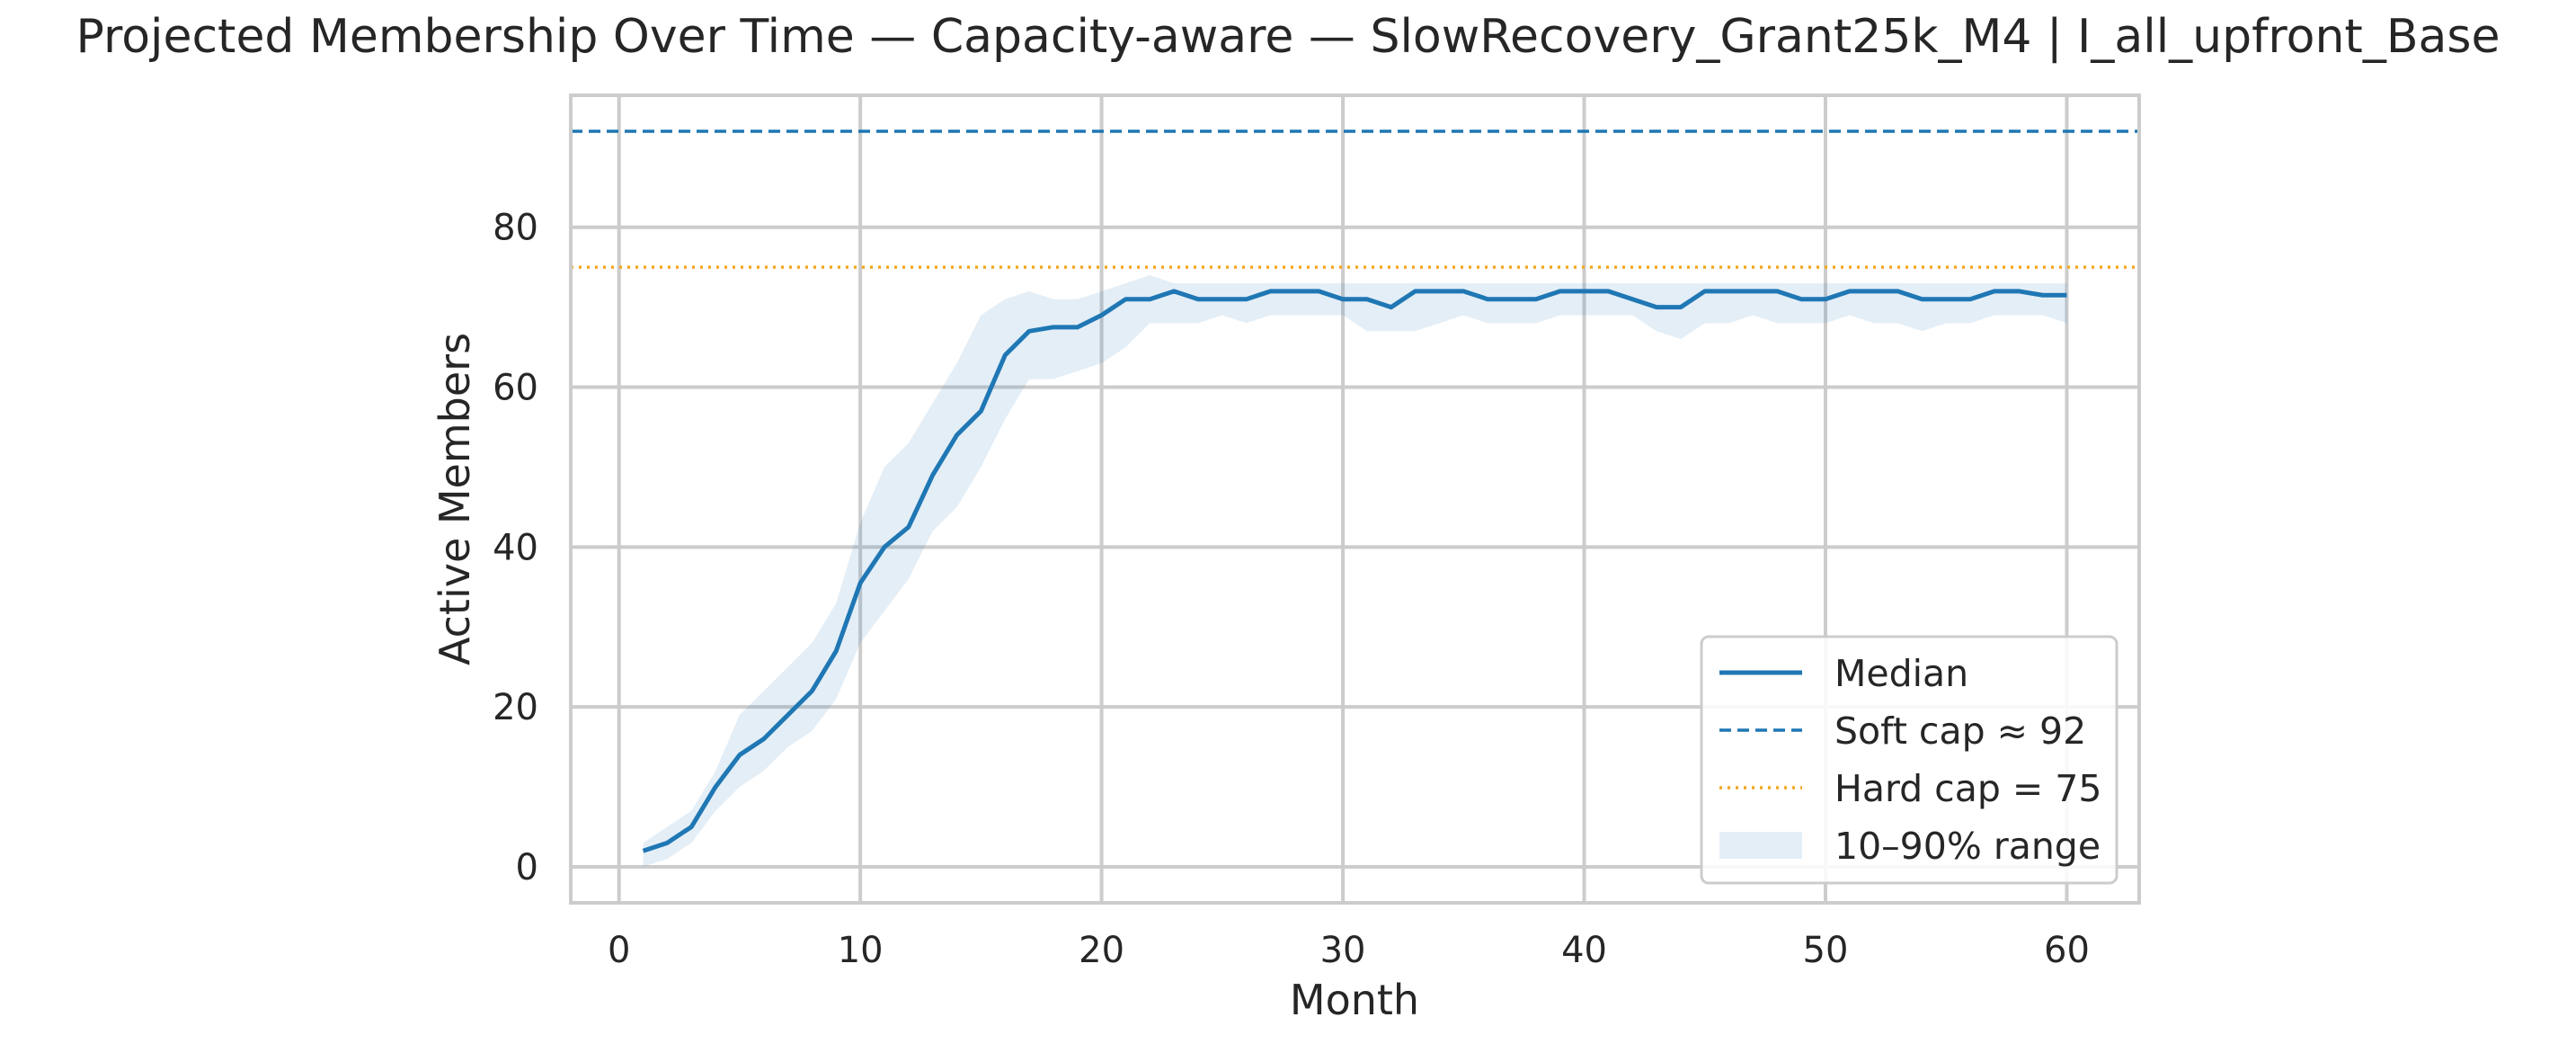  Describe the element at coordinates (515, 388) in the screenshot. I see `y-tick-label: 60` at that location.